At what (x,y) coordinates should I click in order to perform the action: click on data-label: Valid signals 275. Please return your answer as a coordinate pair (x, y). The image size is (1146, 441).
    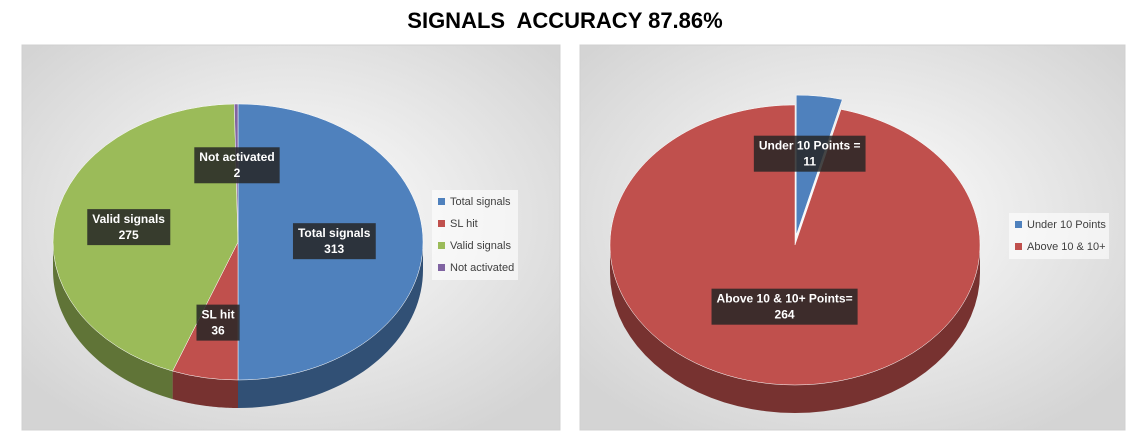
    Looking at the image, I should click on (129, 227).